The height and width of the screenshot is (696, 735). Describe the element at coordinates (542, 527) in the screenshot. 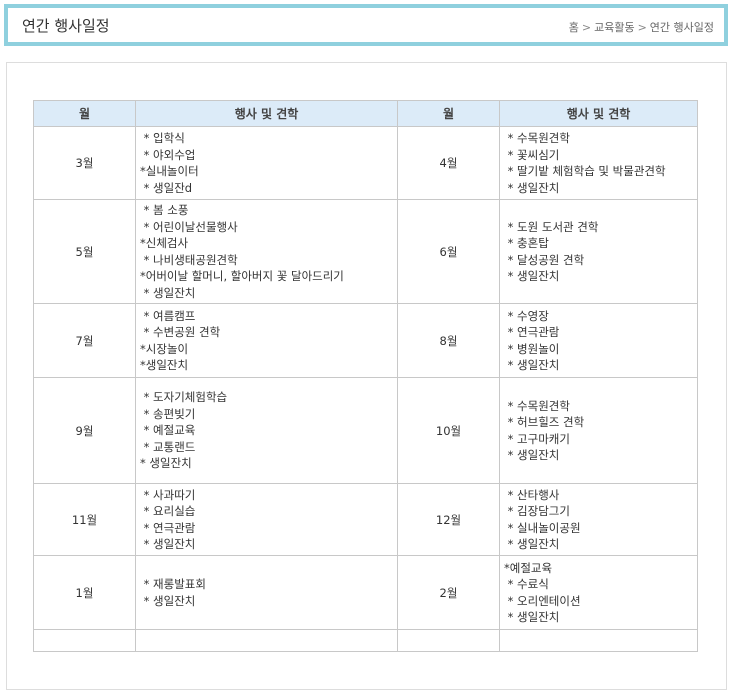

I see `event-item: * 실내놀이공원` at that location.